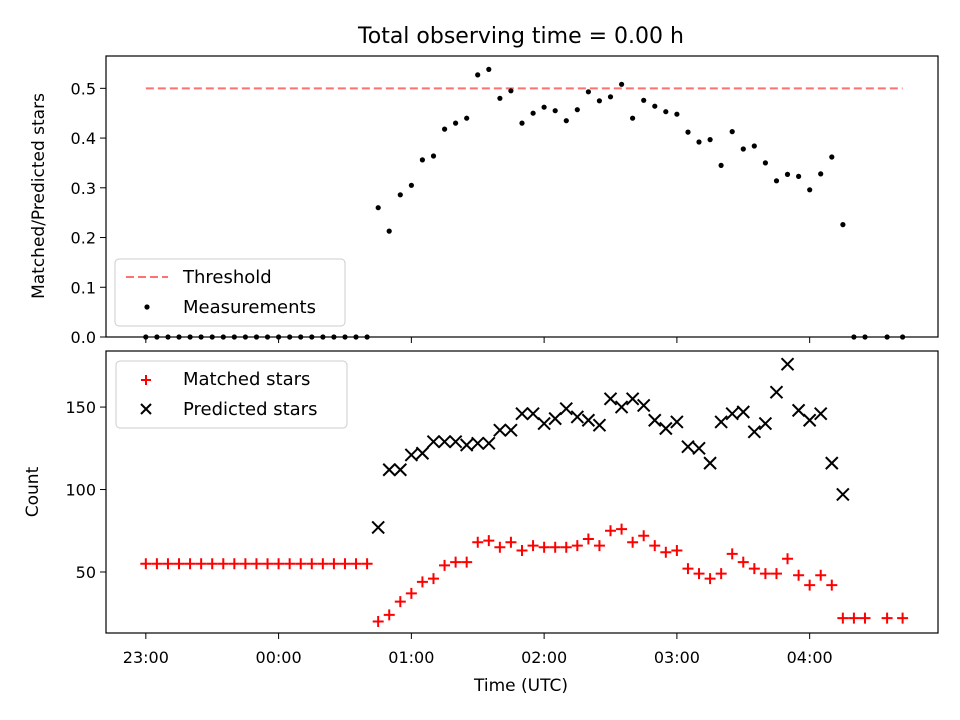 The width and height of the screenshot is (960, 720). Describe the element at coordinates (810, 657) in the screenshot. I see `x-tick-label: 04:00` at that location.